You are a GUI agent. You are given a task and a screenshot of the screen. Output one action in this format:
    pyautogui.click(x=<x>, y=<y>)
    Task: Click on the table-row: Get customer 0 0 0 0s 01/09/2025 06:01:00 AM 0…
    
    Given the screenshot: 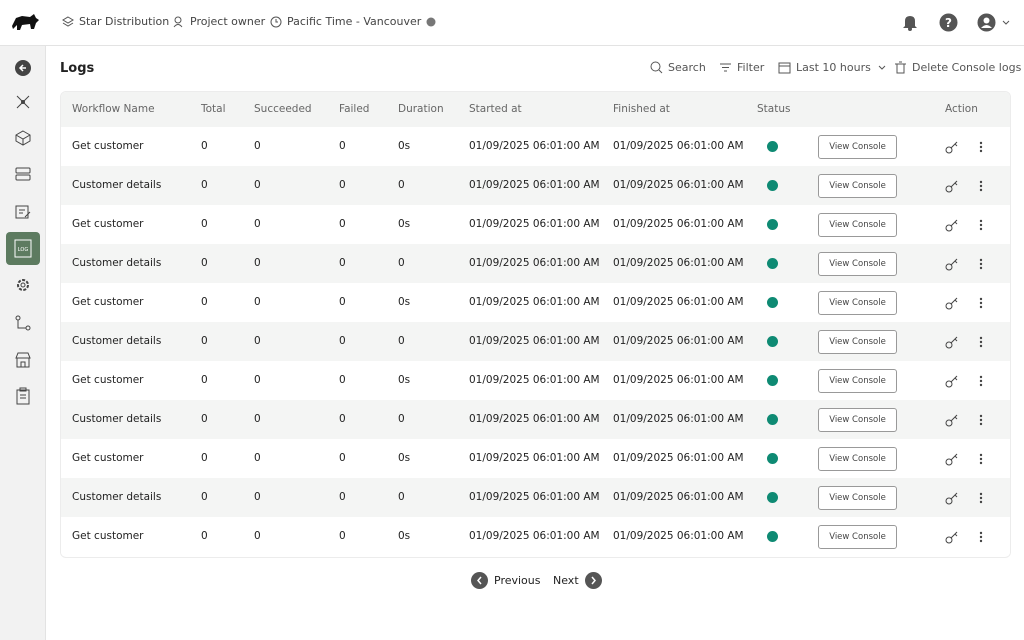 What is the action you would take?
    pyautogui.click(x=535, y=380)
    